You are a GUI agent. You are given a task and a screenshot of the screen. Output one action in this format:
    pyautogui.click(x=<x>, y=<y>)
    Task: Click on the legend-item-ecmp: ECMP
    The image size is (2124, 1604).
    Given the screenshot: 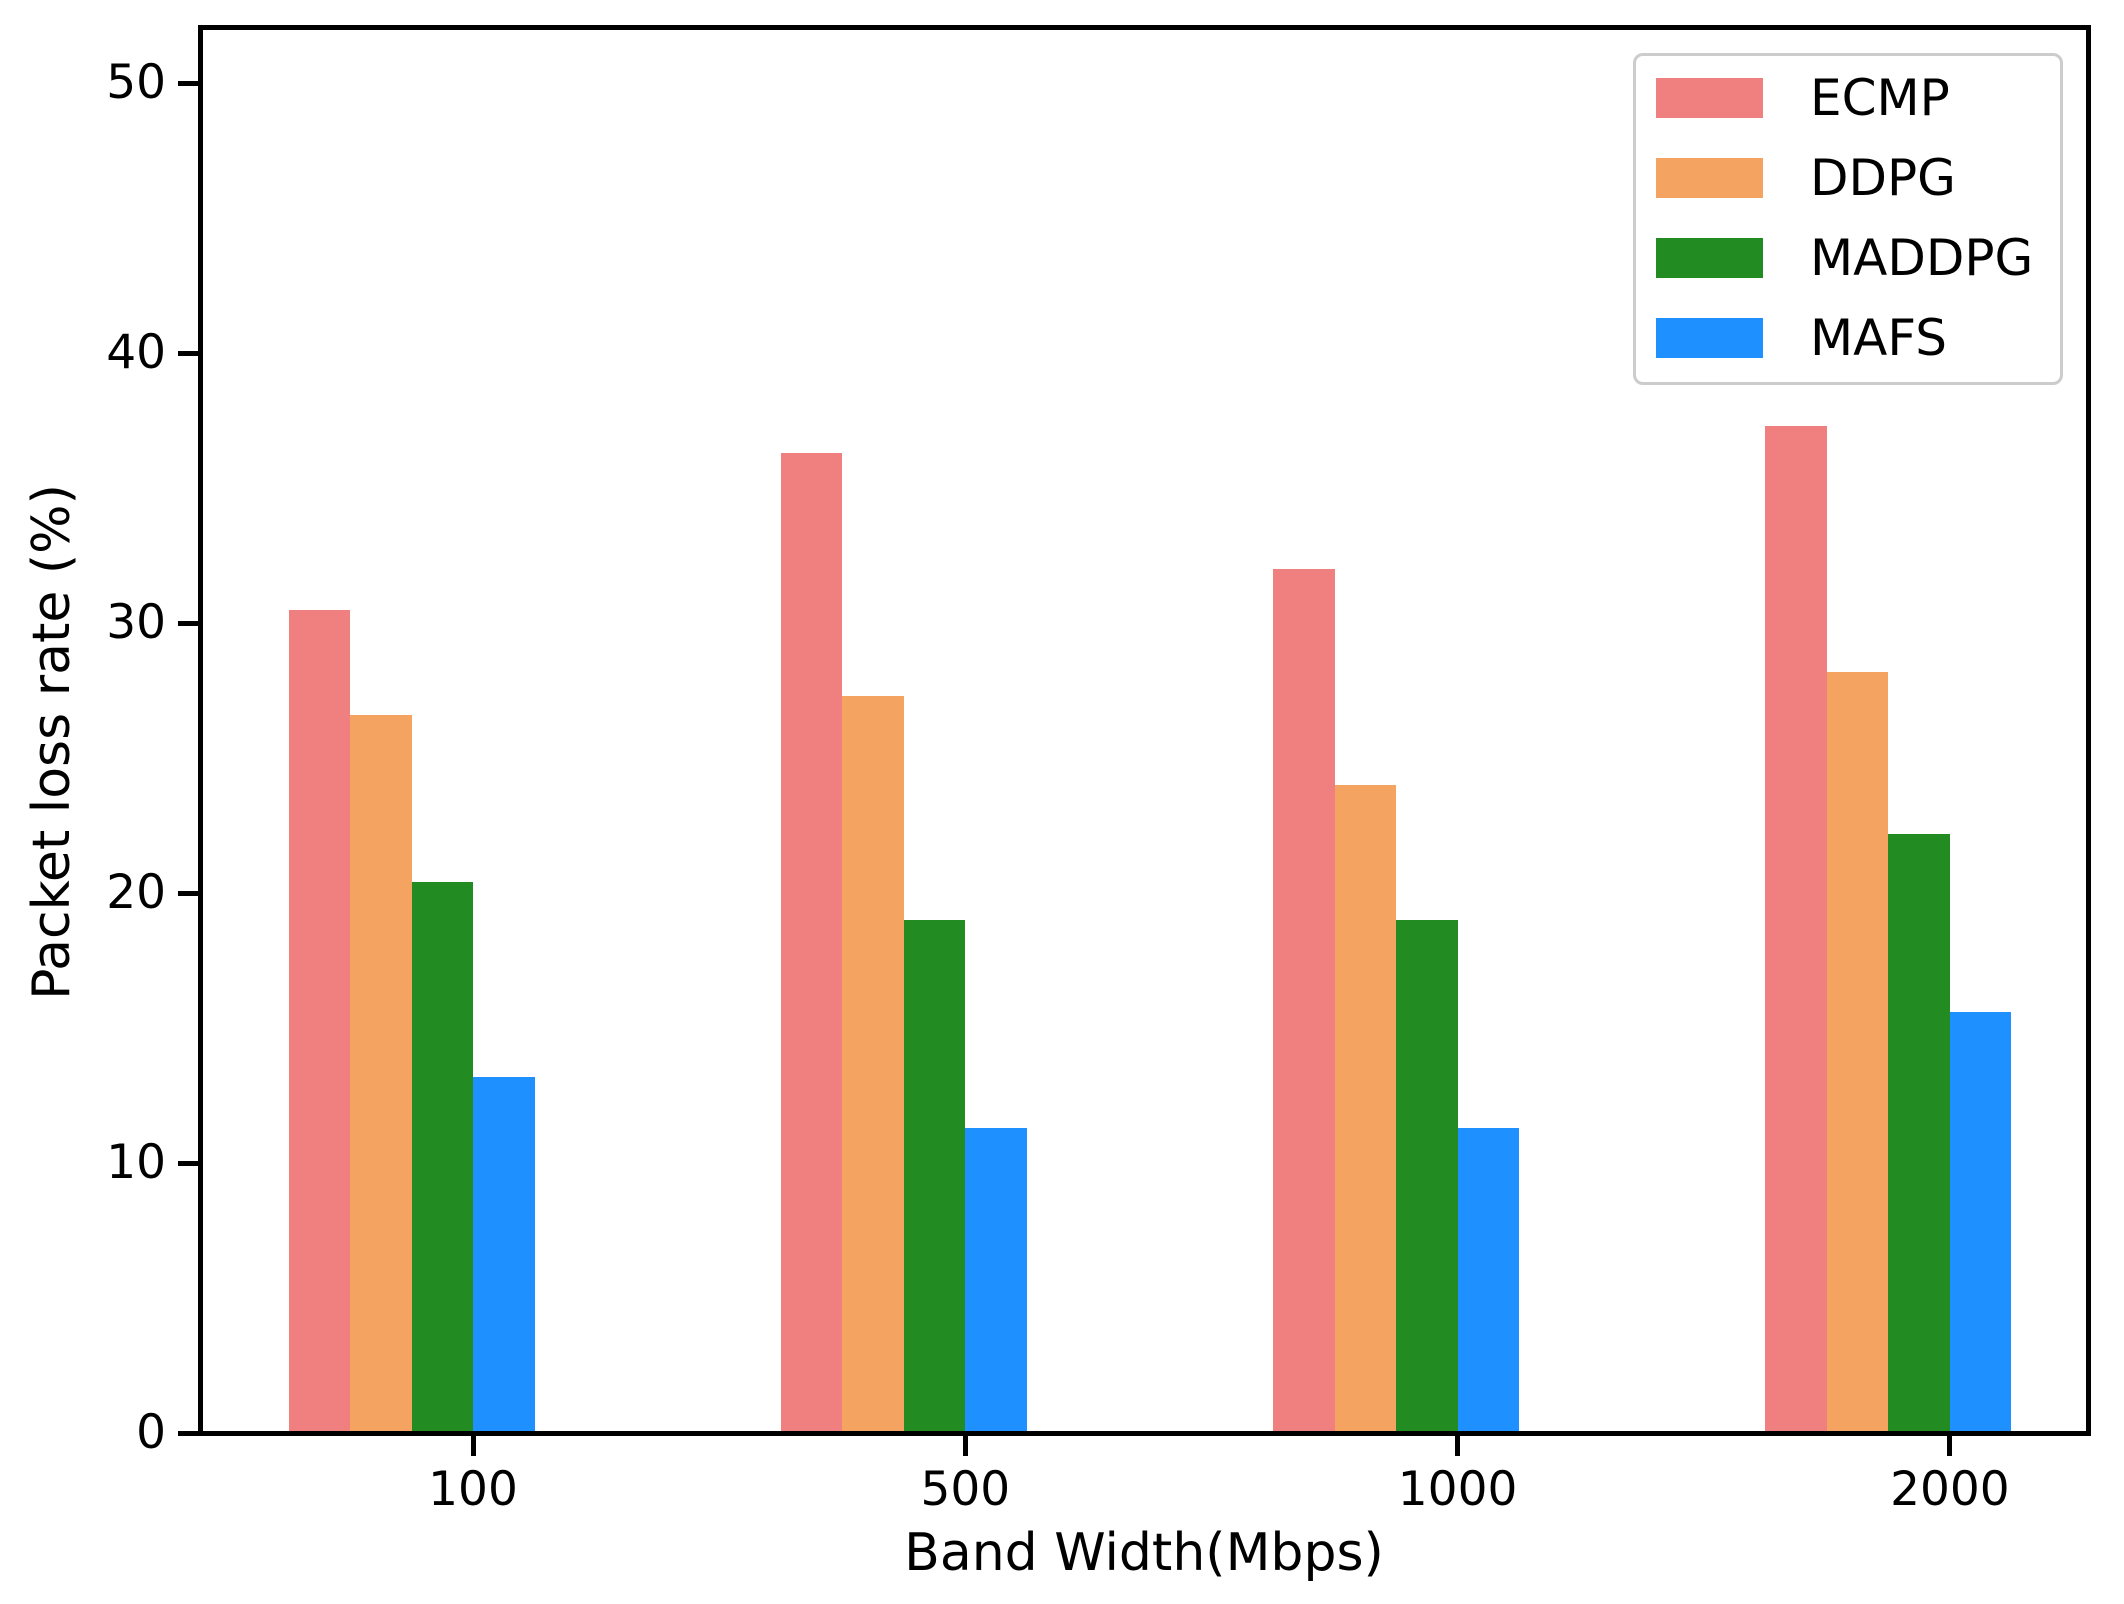 What is the action you would take?
    pyautogui.click(x=1858, y=98)
    